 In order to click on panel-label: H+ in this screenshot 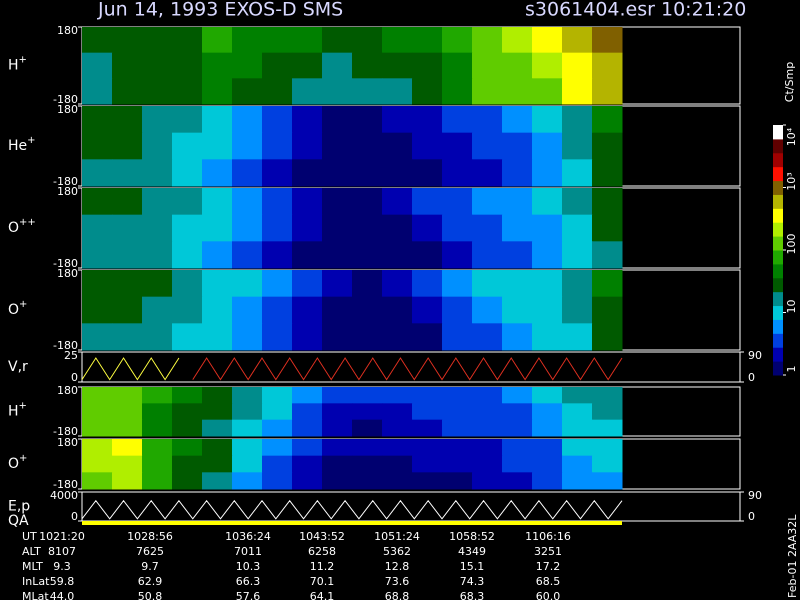, I will do `click(17, 64)`.